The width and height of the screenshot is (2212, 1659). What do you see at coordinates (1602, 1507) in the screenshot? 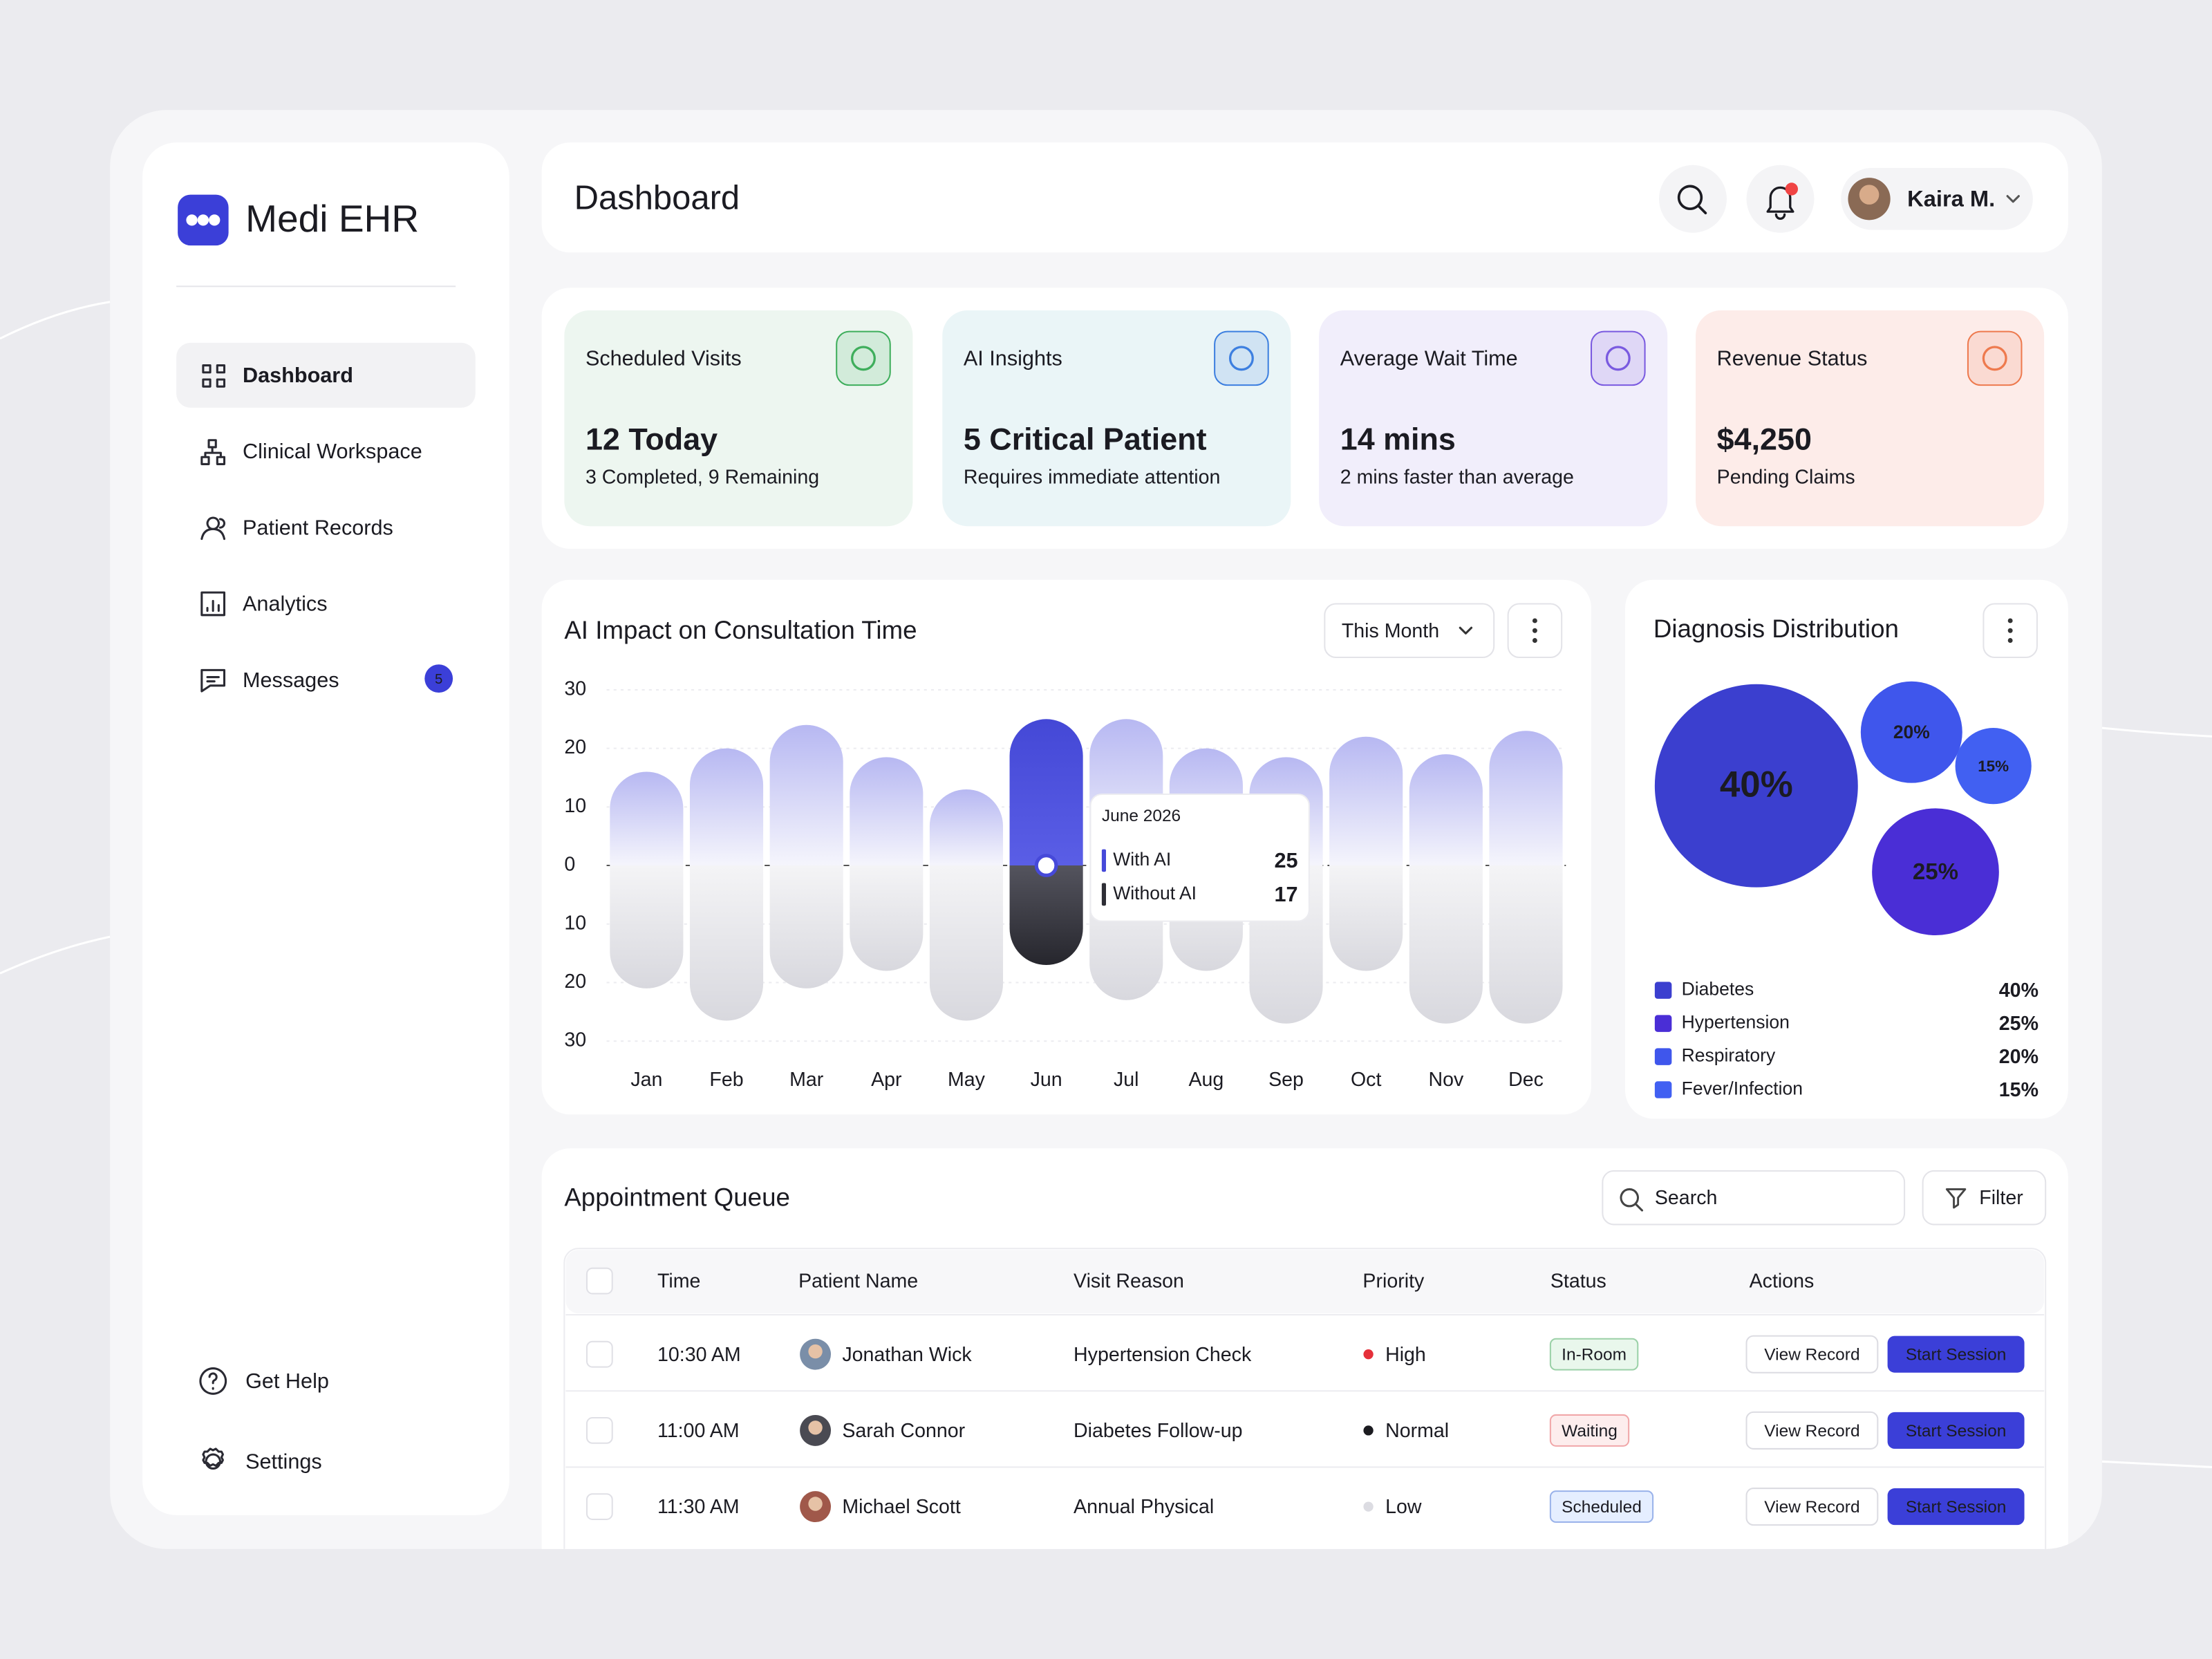
I see `status-label: Scheduled` at bounding box center [1602, 1507].